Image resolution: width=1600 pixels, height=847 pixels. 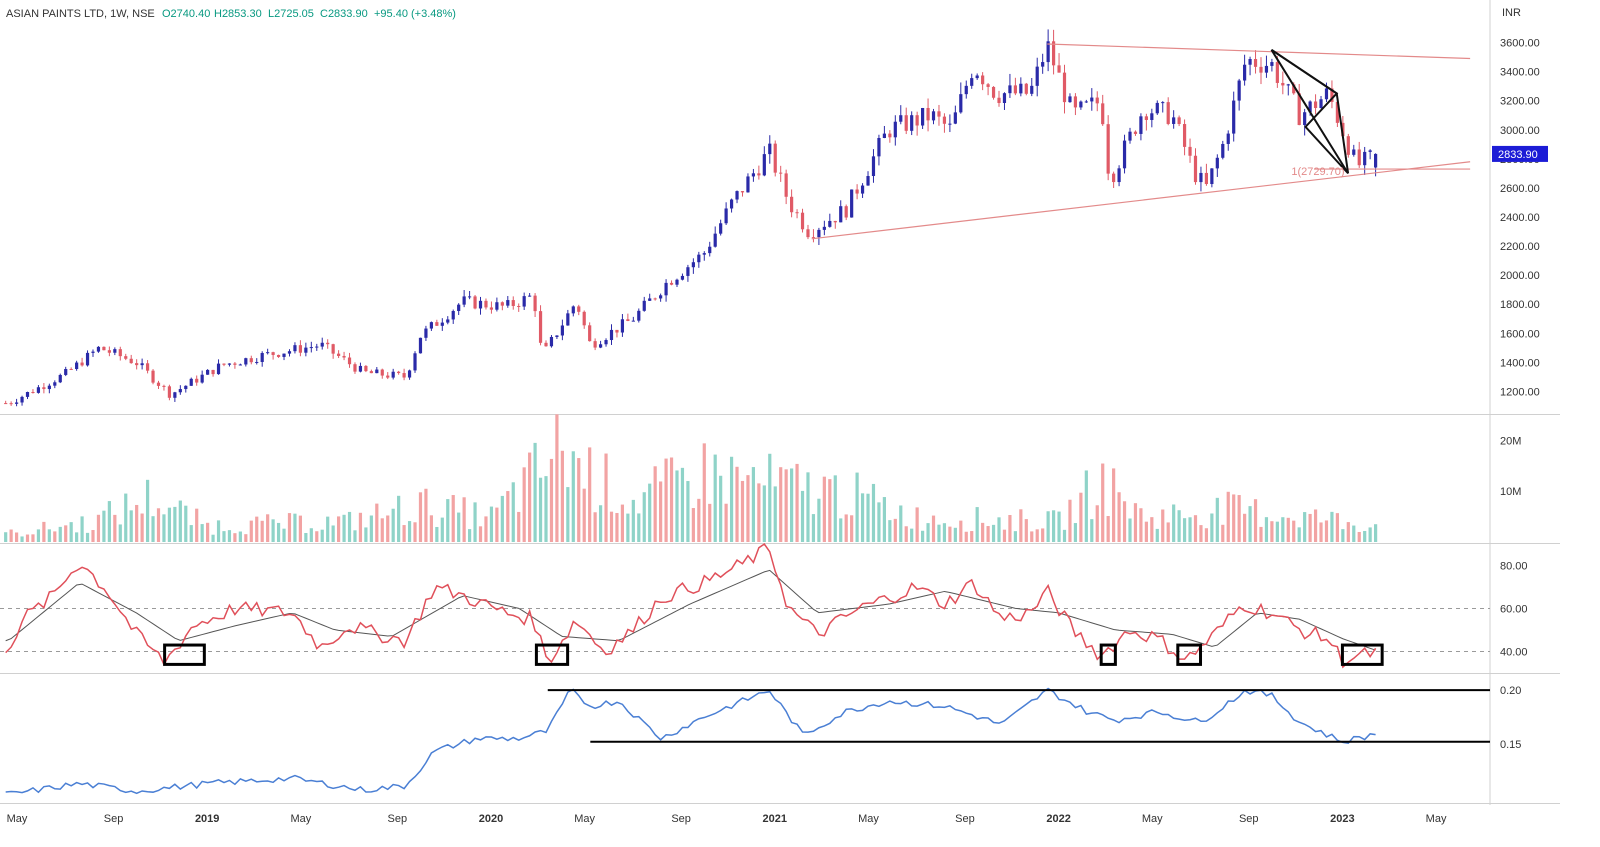 What do you see at coordinates (762, 478) in the screenshot?
I see `volume-pane: 10M 20M` at bounding box center [762, 478].